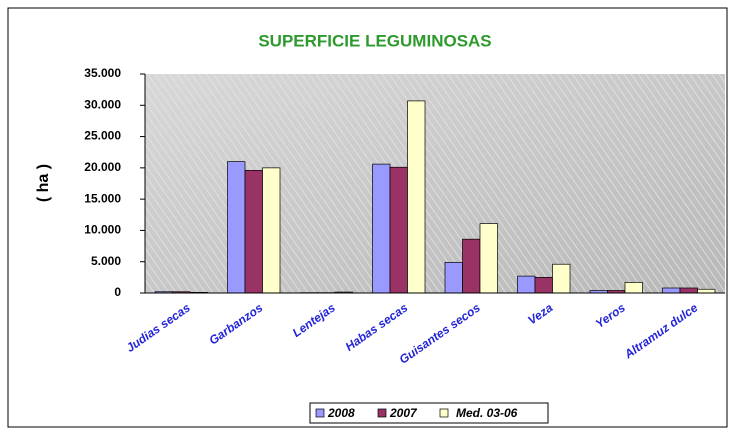 The height and width of the screenshot is (432, 734). I want to click on y-axis-label: ( ha ), so click(43, 183).